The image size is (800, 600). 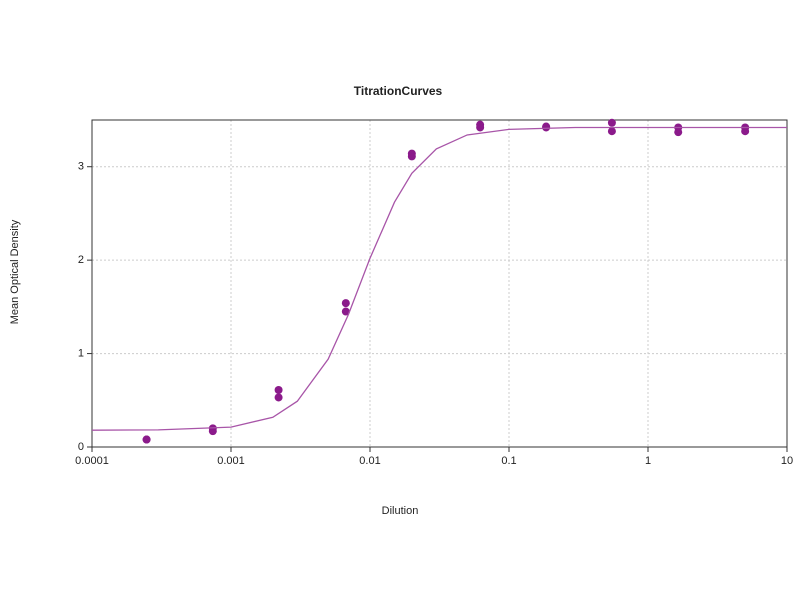 What do you see at coordinates (15, 271) in the screenshot?
I see `y-axis-label: Mean Optical Density` at bounding box center [15, 271].